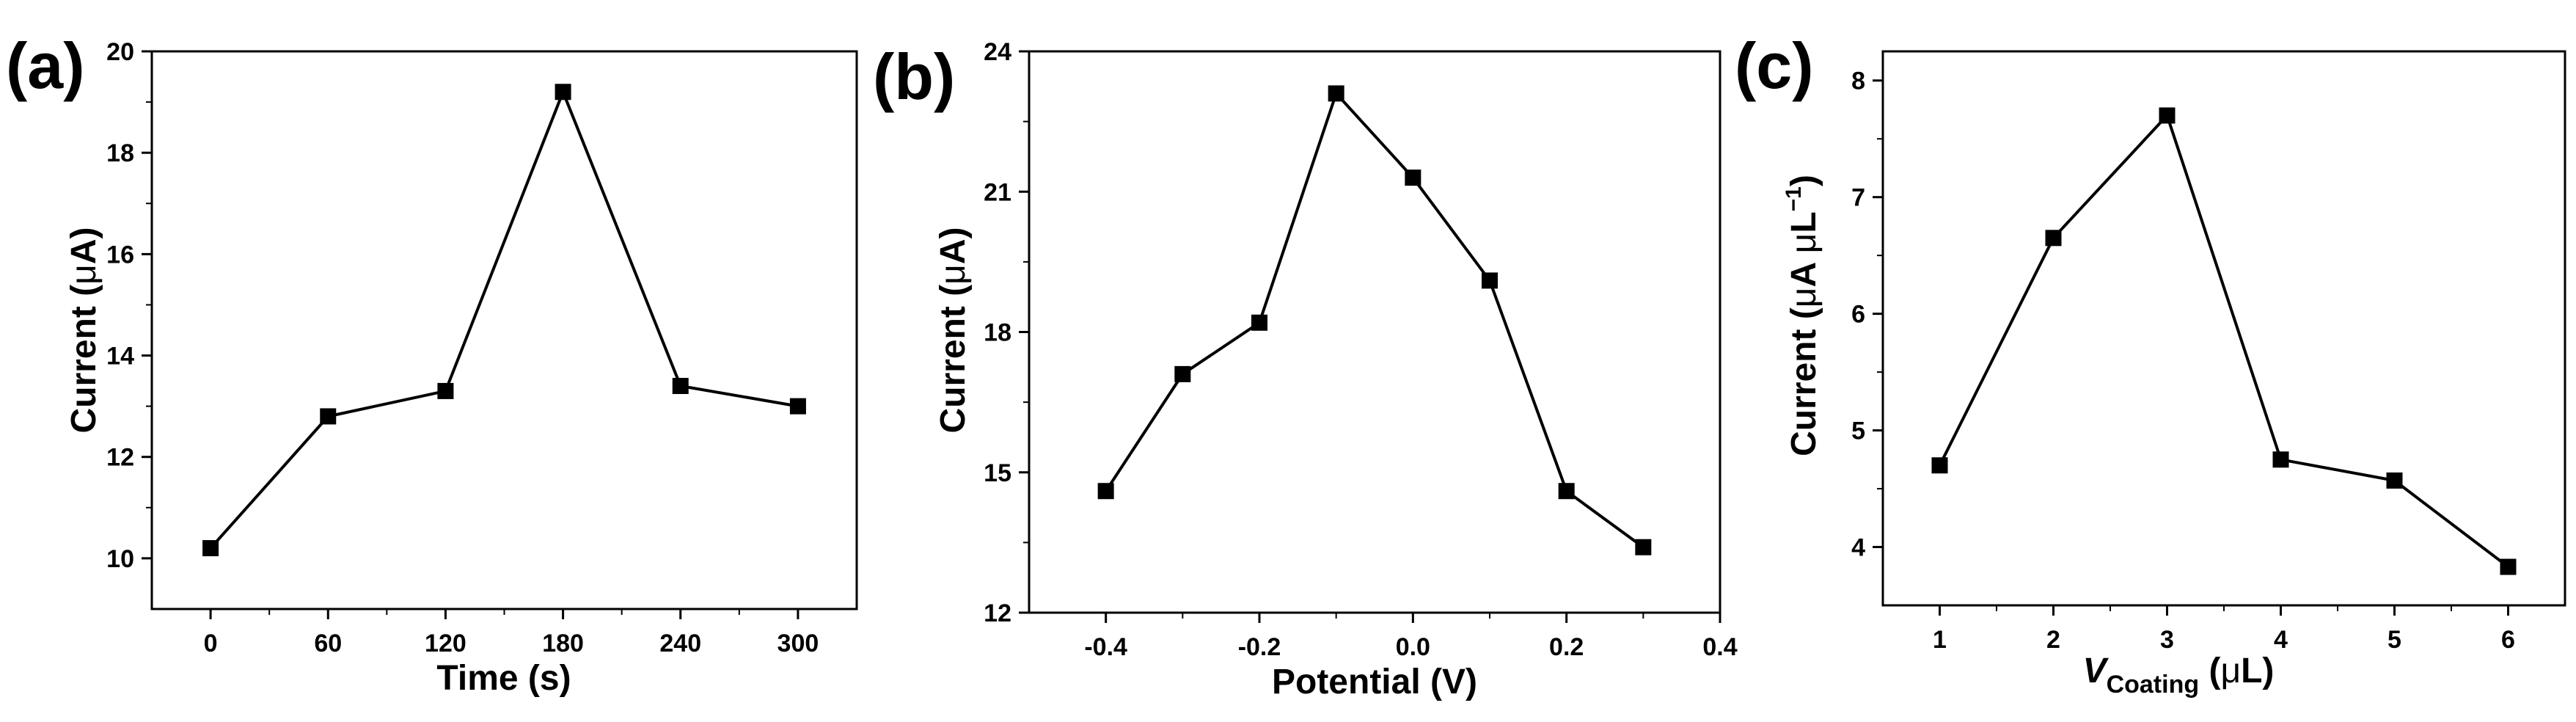 This screenshot has height=722, width=2576. I want to click on x-axis-label: Time (s), so click(503, 679).